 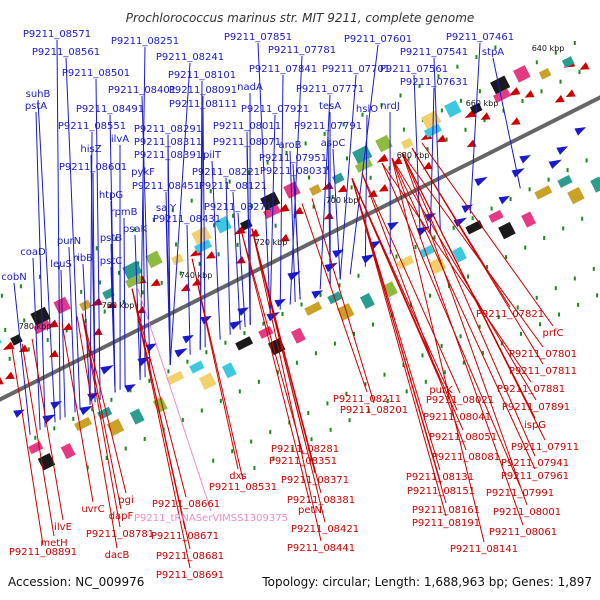 What do you see at coordinates (196, 275) in the screenshot?
I see `scale-label: 740 kbp` at bounding box center [196, 275].